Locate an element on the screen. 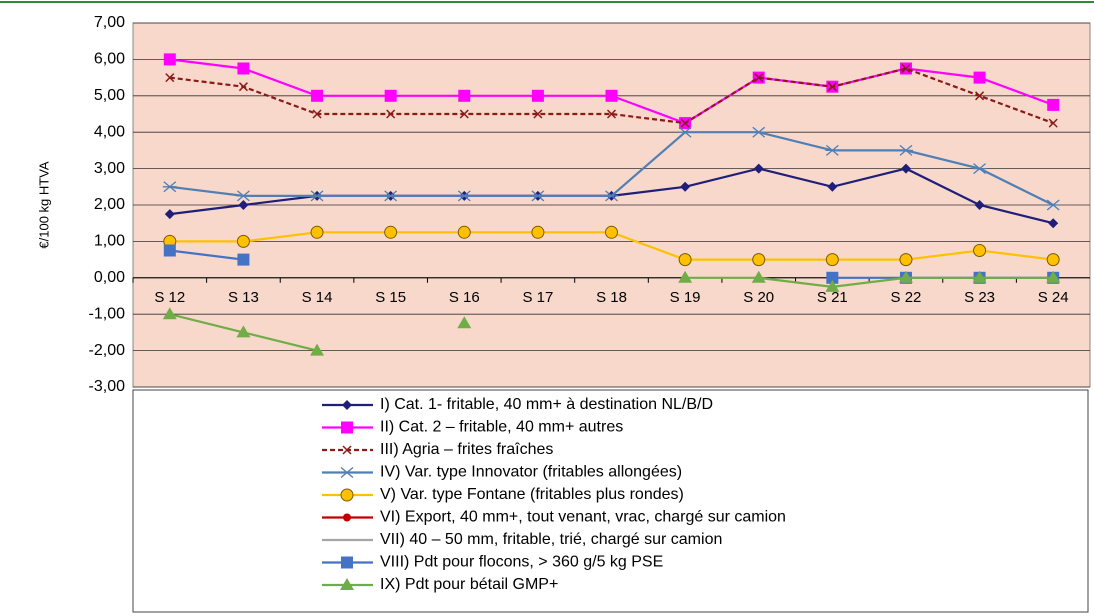 The image size is (1094, 616). x-tick-label: S 12 is located at coordinates (169, 297).